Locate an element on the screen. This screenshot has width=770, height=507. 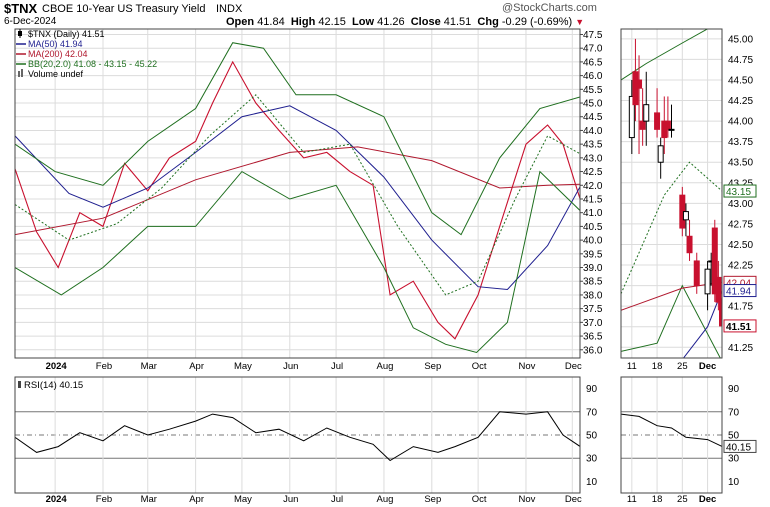
inset-y-tick-label: 44.75 is located at coordinates (740, 60).